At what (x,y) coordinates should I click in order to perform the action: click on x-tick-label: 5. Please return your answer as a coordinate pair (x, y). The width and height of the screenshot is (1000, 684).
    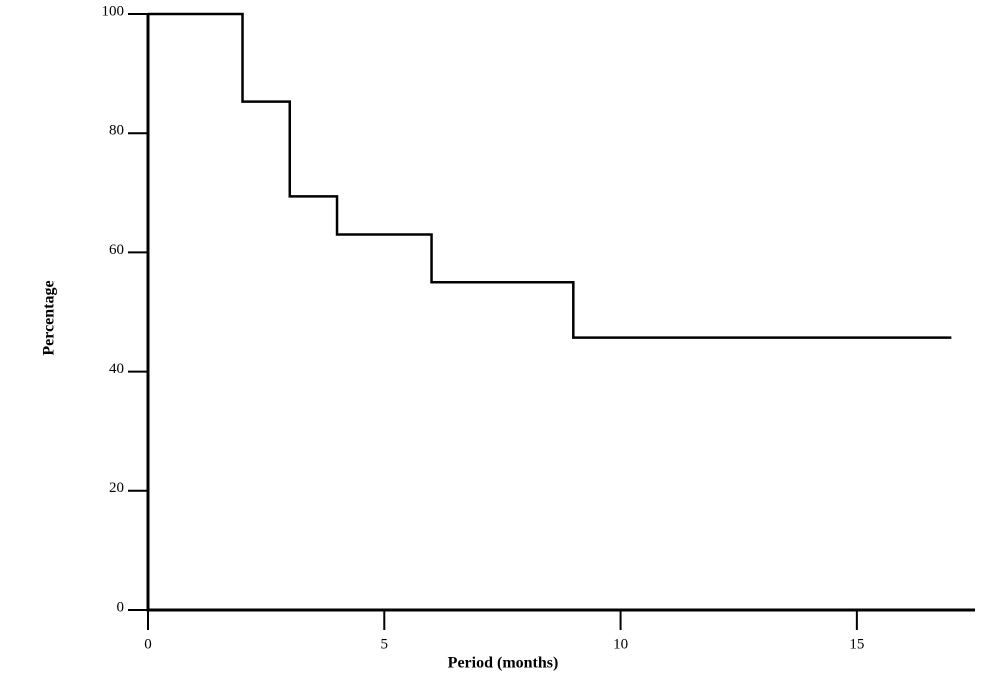
    Looking at the image, I should click on (385, 644).